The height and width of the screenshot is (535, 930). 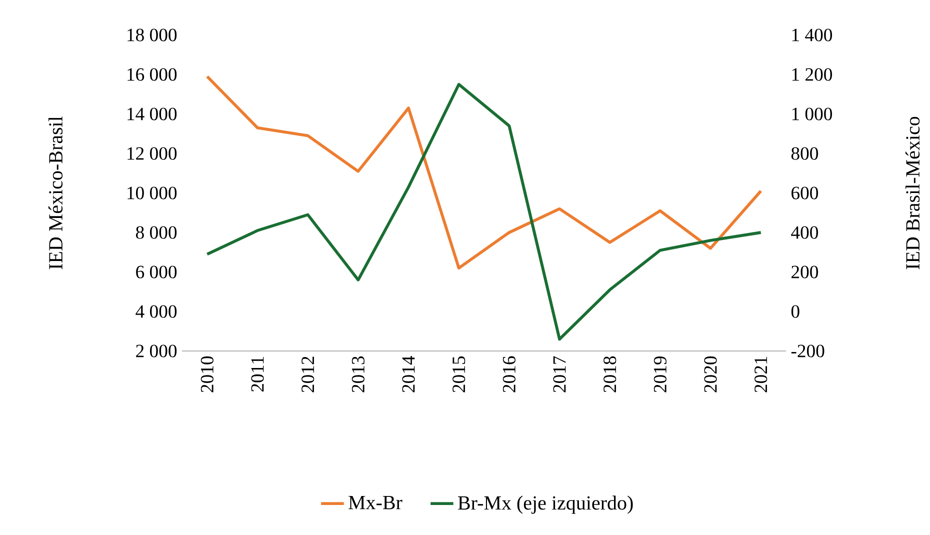 What do you see at coordinates (152, 153) in the screenshot?
I see `y-tick-label: 12 000` at bounding box center [152, 153].